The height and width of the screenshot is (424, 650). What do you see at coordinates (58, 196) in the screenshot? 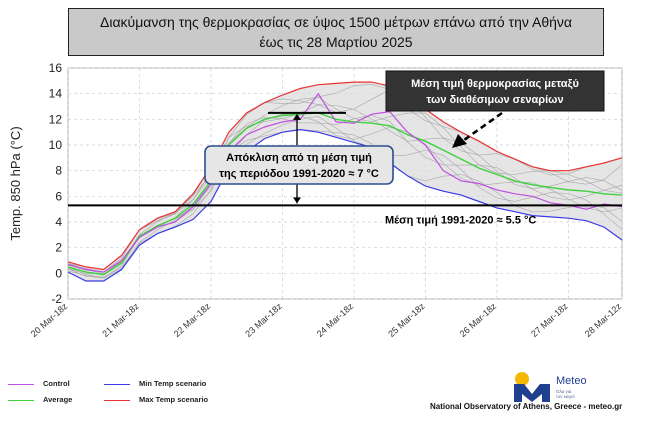
I see `y-tick-label: 6` at bounding box center [58, 196].